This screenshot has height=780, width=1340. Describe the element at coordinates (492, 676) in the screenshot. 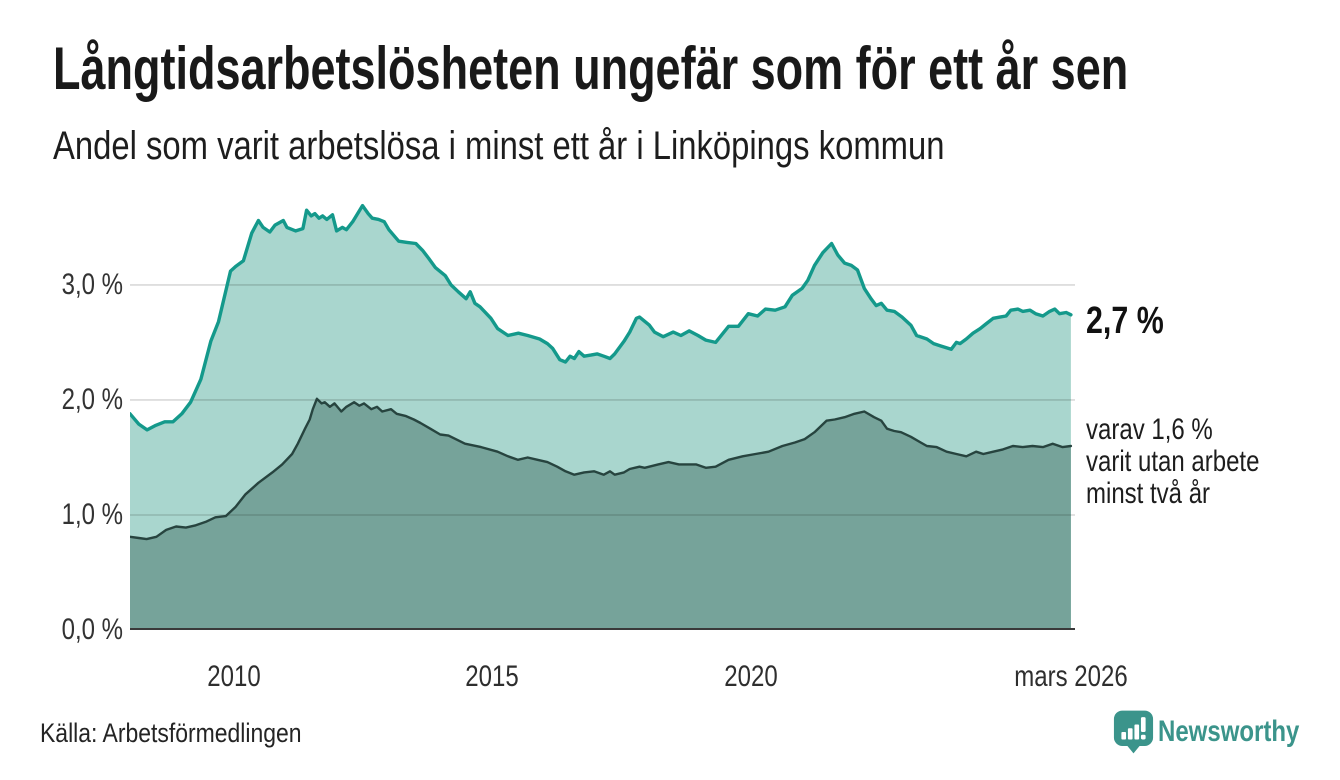

I see `x-tick-label: 2015` at that location.